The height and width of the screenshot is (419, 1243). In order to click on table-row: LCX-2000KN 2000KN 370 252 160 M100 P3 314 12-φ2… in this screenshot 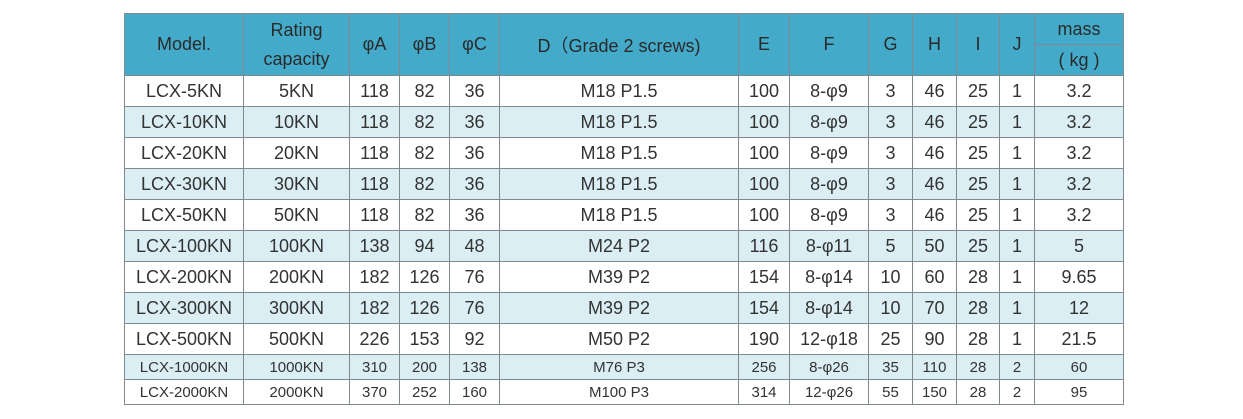, I will do `click(624, 392)`.